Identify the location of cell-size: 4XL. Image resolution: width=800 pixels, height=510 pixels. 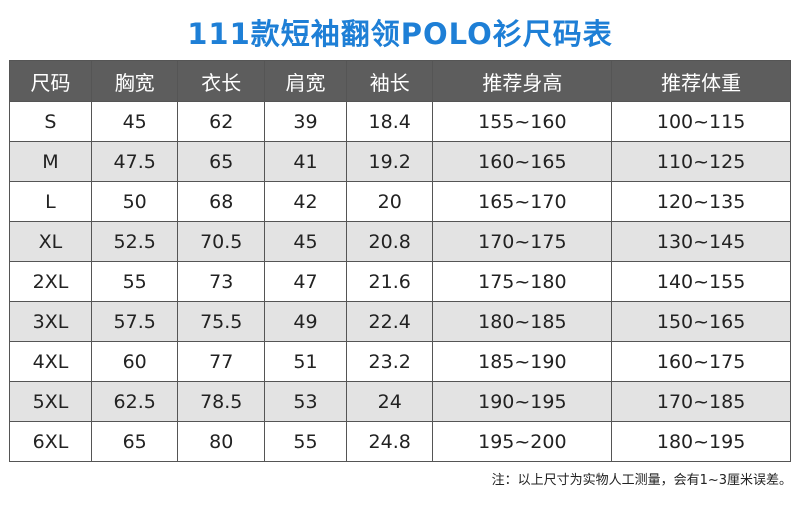
(50, 361).